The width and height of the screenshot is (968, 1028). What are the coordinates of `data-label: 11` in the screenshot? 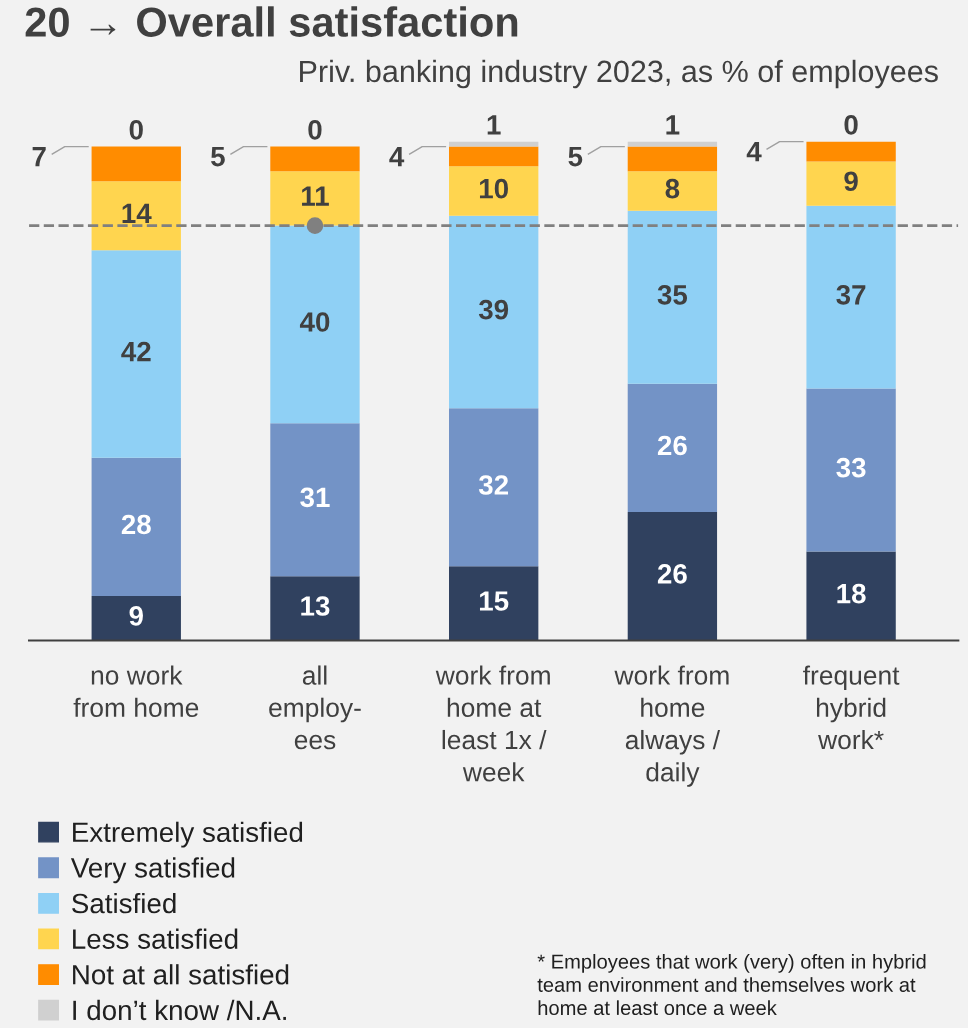 It's located at (315, 196).